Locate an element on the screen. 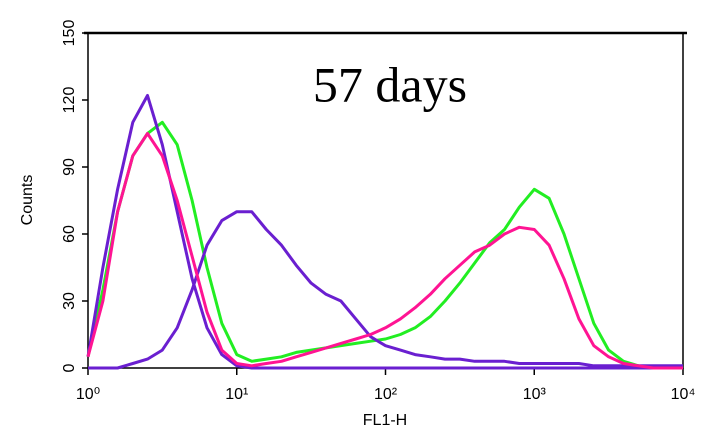 The height and width of the screenshot is (434, 705). x-tick-label: 10⁴ is located at coordinates (683, 394).